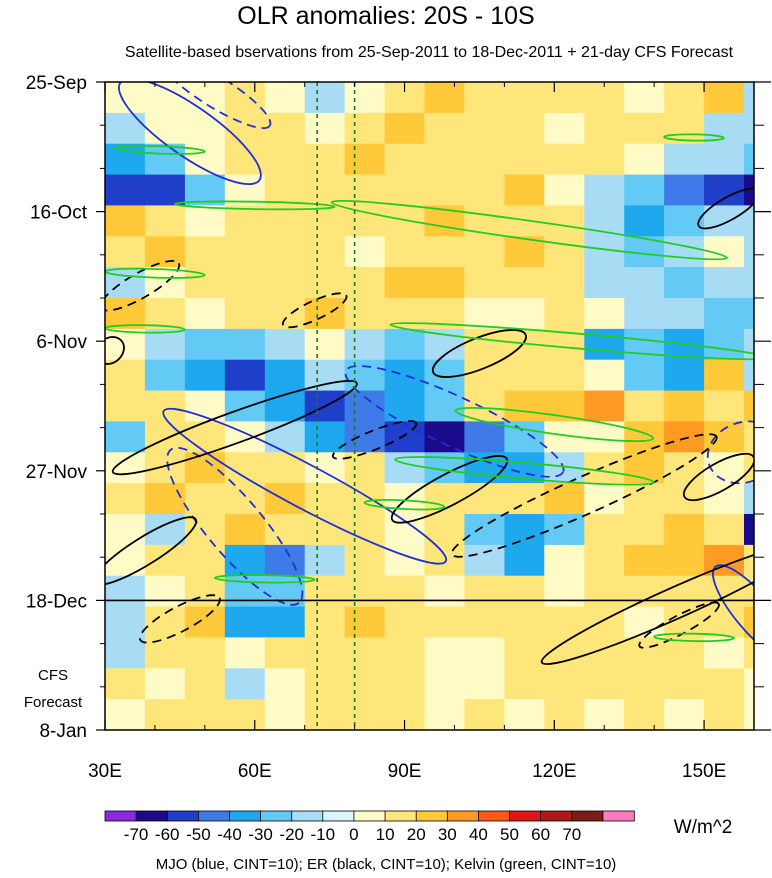 The image size is (772, 878). What do you see at coordinates (509, 834) in the screenshot?
I see `colorbar-tick-label: 50` at bounding box center [509, 834].